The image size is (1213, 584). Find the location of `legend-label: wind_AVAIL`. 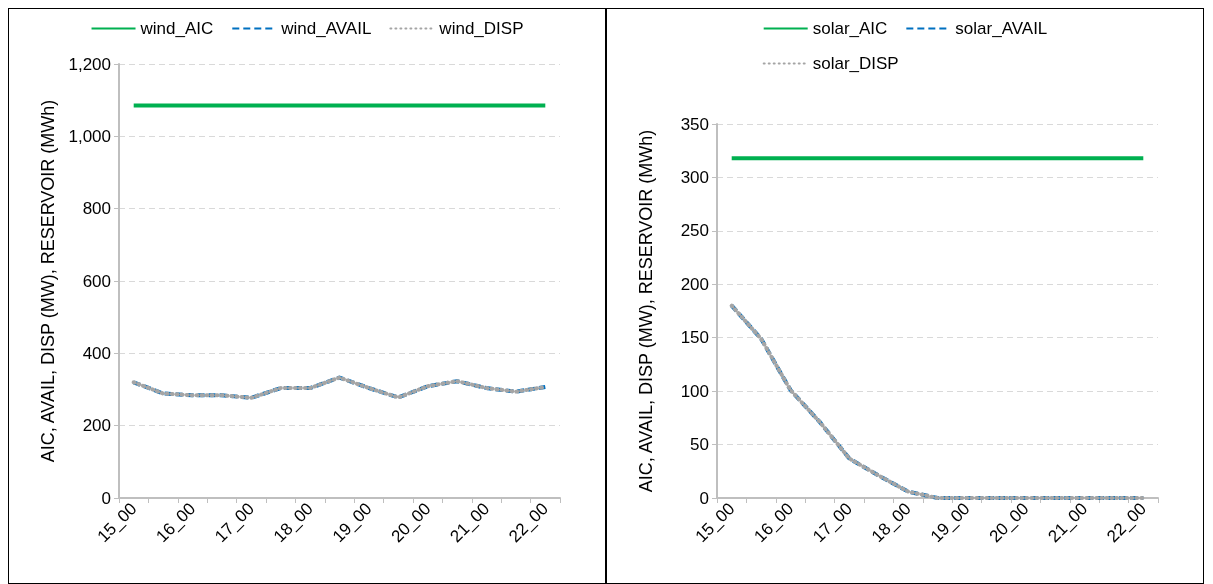

legend-label: wind_AVAIL is located at coordinates (326, 28).